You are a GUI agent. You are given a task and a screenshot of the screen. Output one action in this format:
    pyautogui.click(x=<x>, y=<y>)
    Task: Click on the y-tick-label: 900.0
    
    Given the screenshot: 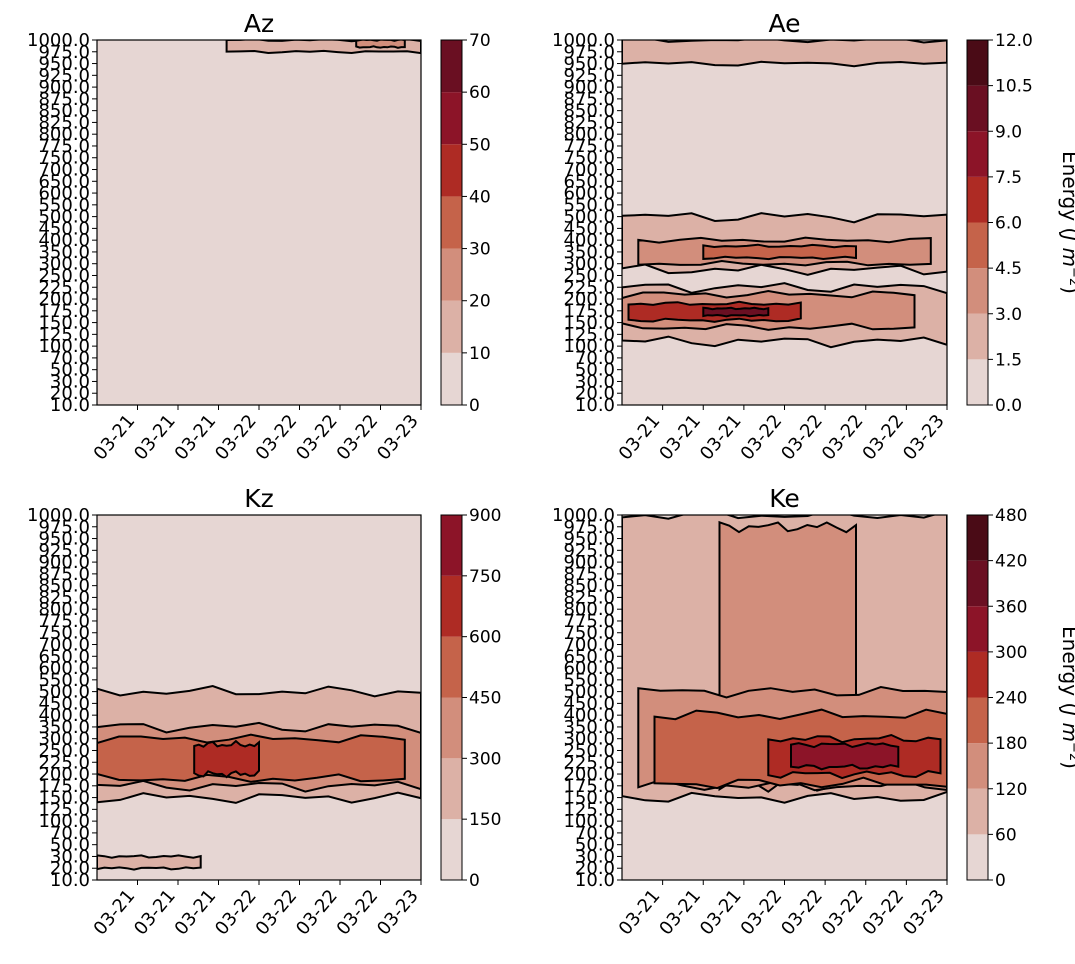 What is the action you would take?
    pyautogui.click(x=589, y=87)
    